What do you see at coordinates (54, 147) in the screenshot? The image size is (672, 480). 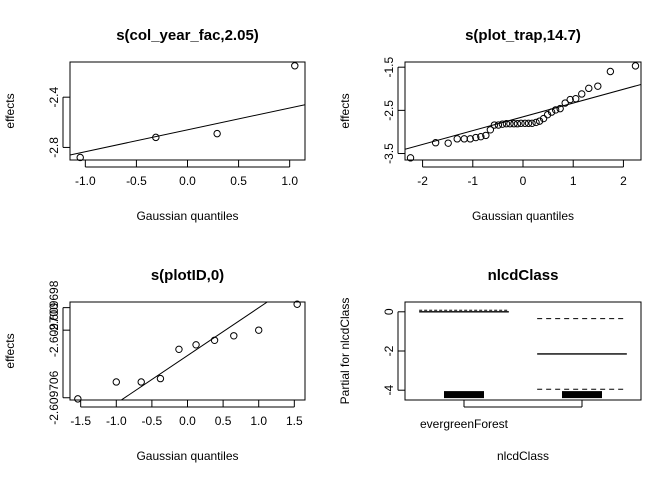 I see `y-tick-label: -2.8` at bounding box center [54, 147].